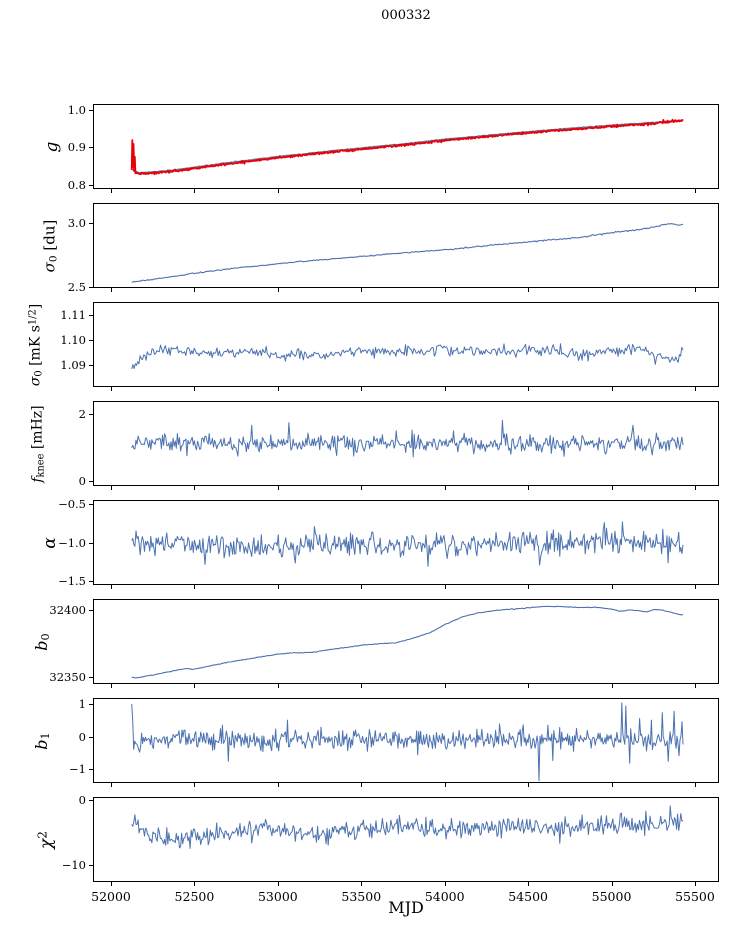 Image resolution: width=729 pixels, height=944 pixels. Describe the element at coordinates (49, 245) in the screenshot. I see `sigma0-du-ylabel: σ0 [du]` at that location.